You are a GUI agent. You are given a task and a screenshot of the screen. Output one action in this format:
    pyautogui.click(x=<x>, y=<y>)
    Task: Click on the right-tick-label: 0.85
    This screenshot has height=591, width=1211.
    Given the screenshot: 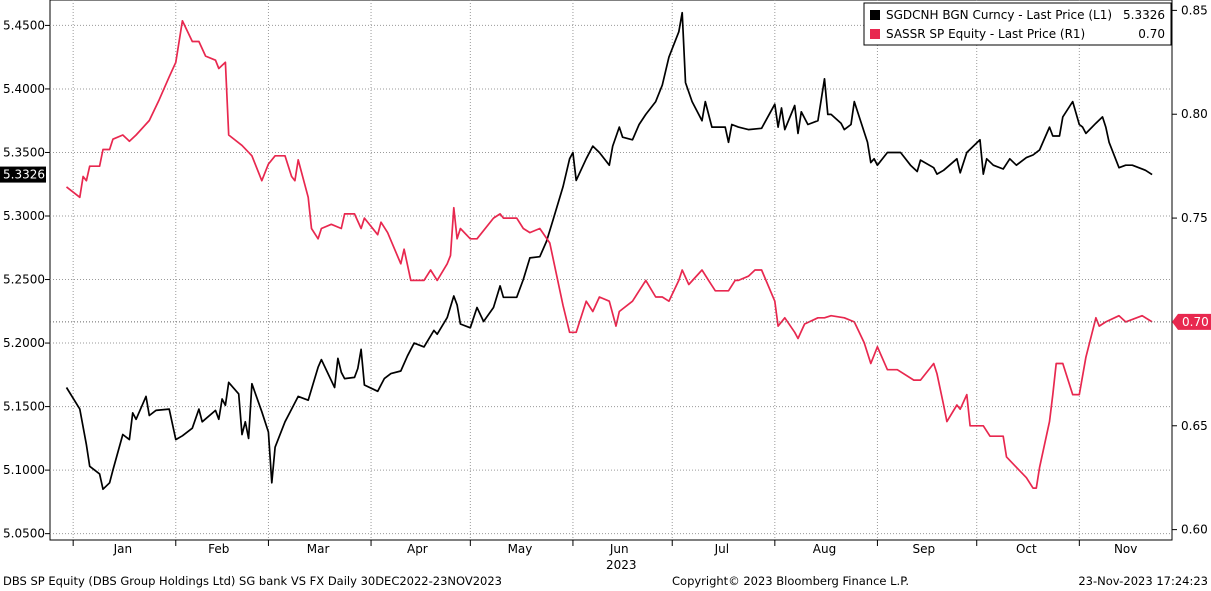 What is the action you would take?
    pyautogui.click(x=1194, y=10)
    